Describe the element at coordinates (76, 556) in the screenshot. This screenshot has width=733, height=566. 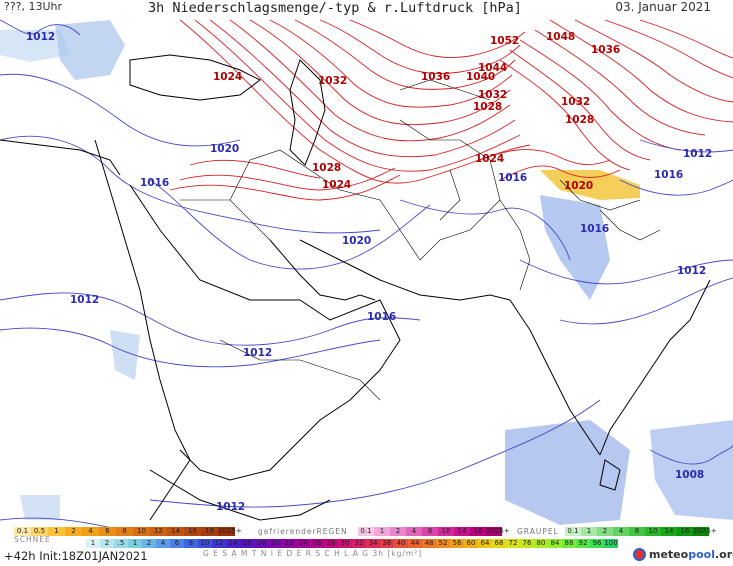
I see `model-run-info: +42h Init:18Z01JAN2021` at that location.